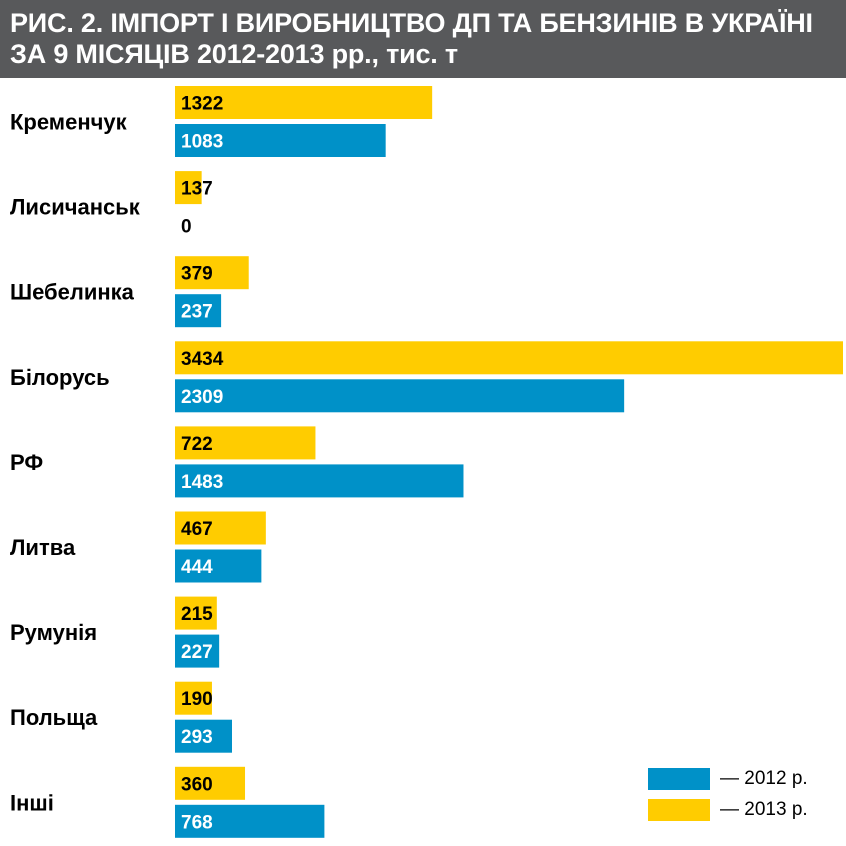  Describe the element at coordinates (69, 122) in the screenshot. I see `category-label-cat-0: Кременчук` at that location.